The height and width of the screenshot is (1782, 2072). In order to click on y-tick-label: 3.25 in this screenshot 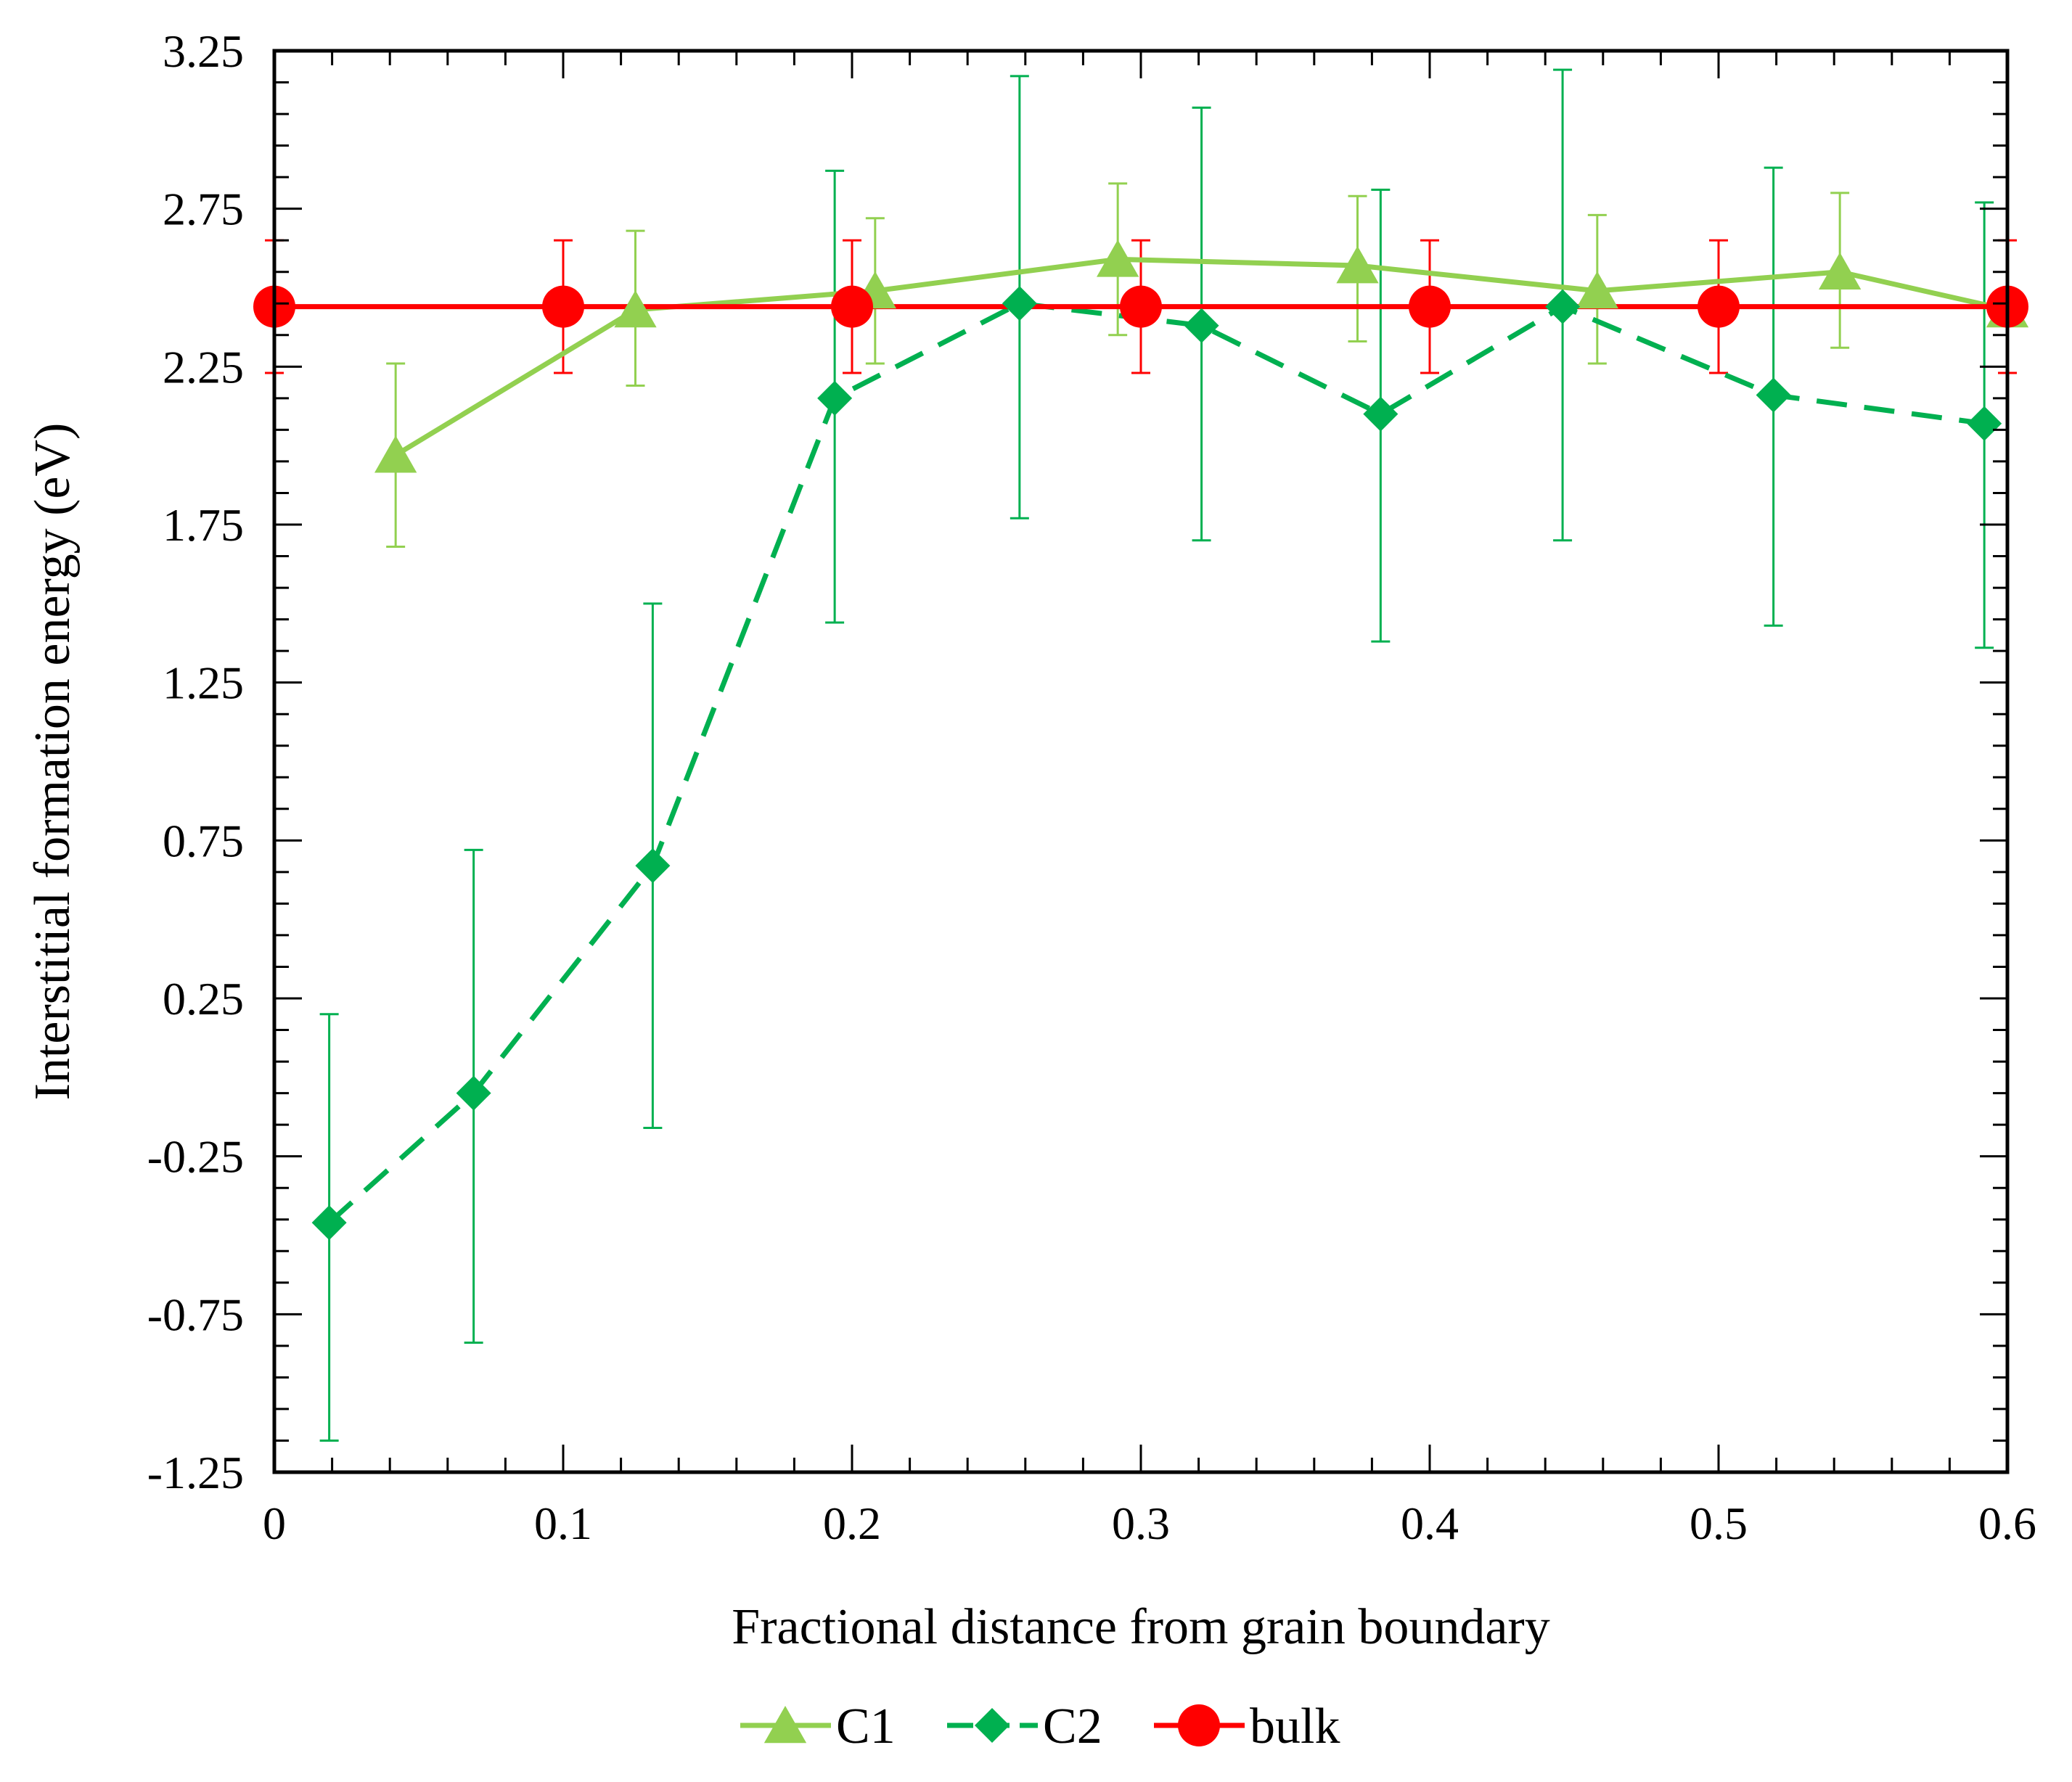, I will do `click(204, 51)`.